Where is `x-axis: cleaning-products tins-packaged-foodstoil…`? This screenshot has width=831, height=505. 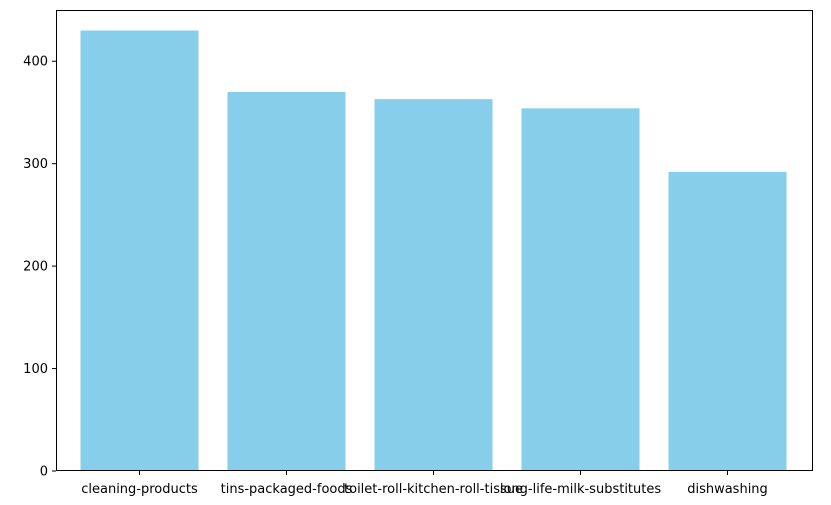 x-axis: cleaning-products tins-packaged-foodstoil… is located at coordinates (424, 484).